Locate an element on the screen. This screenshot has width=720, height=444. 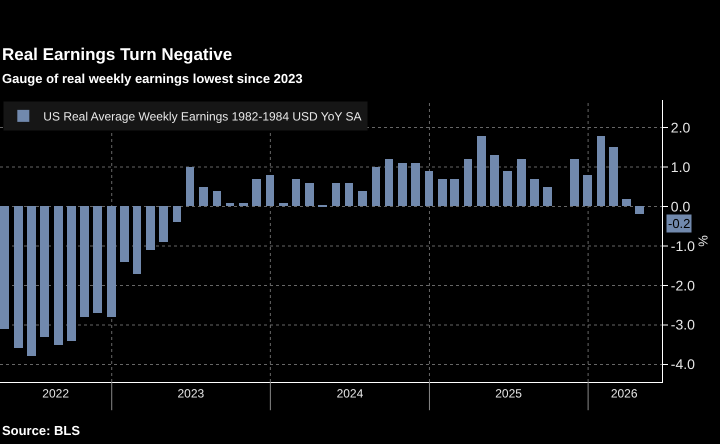
chart-title: Real Earnings Turn Negative is located at coordinates (117, 54).